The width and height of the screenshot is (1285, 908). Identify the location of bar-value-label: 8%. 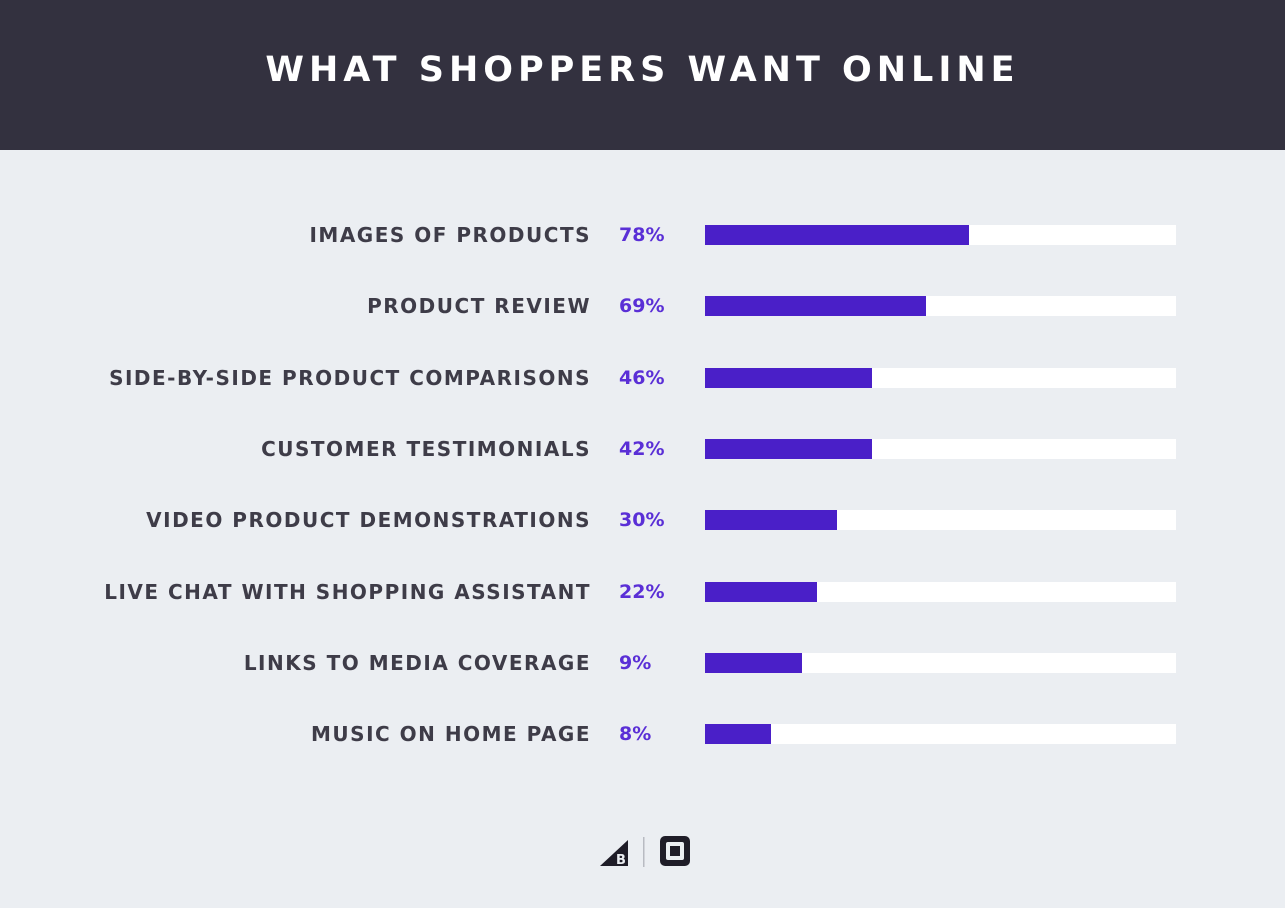
(635, 734).